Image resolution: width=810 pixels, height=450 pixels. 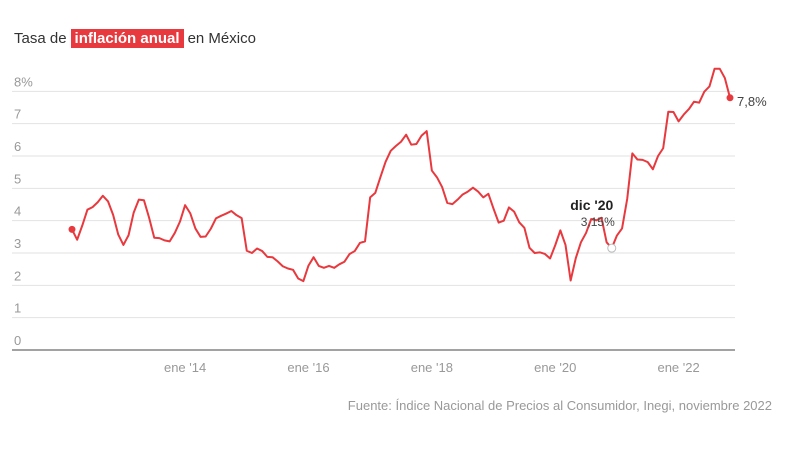 What do you see at coordinates (730, 98) in the screenshot?
I see `end-dot` at bounding box center [730, 98].